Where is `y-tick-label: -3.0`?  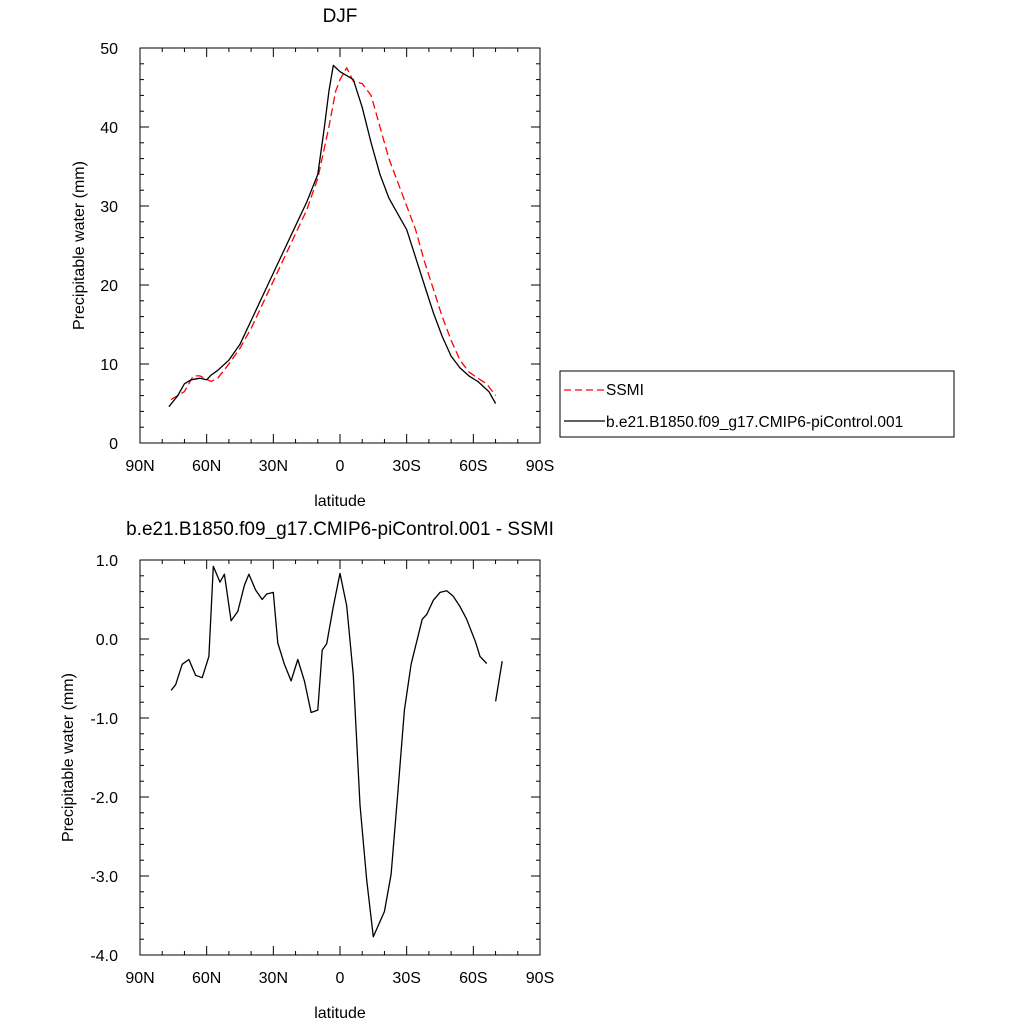
y-tick-label: -3.0 is located at coordinates (104, 877).